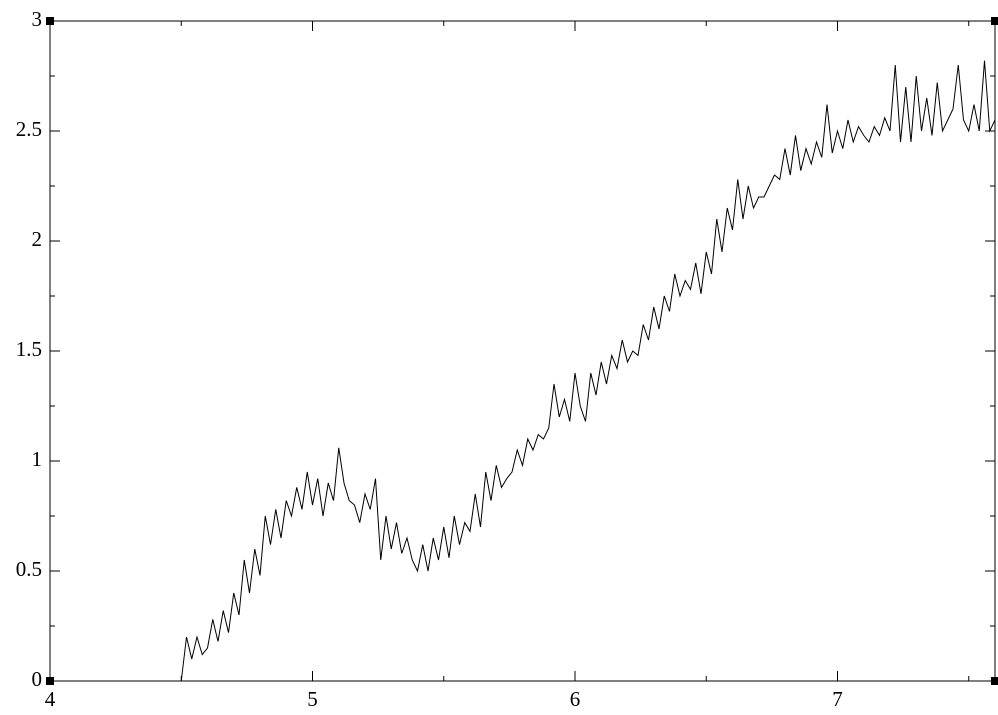 The width and height of the screenshot is (998, 715). Describe the element at coordinates (37, 239) in the screenshot. I see `y-tick-label: 2` at that location.